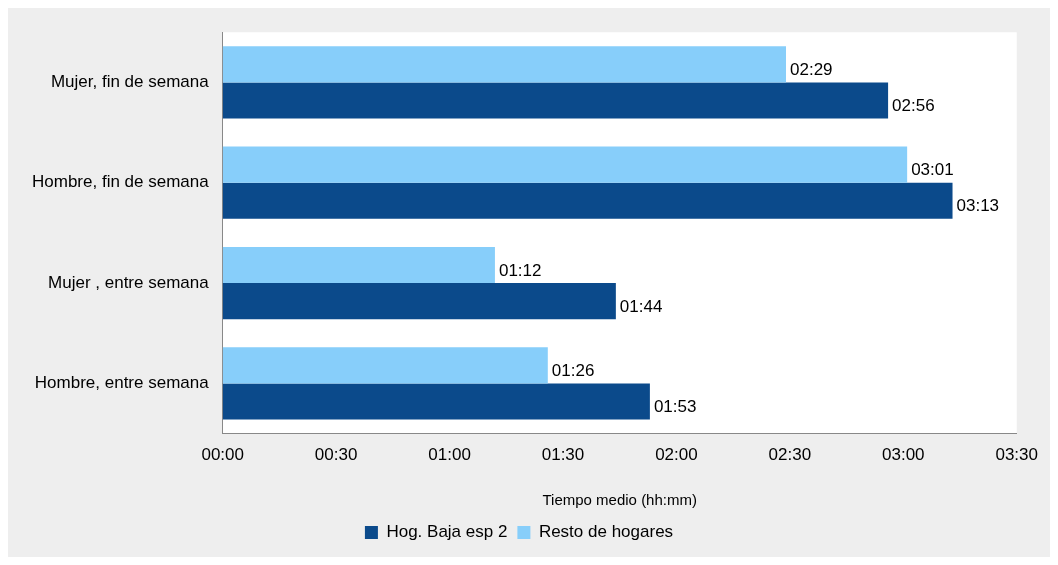  I want to click on data-label: 03:01, so click(932, 170).